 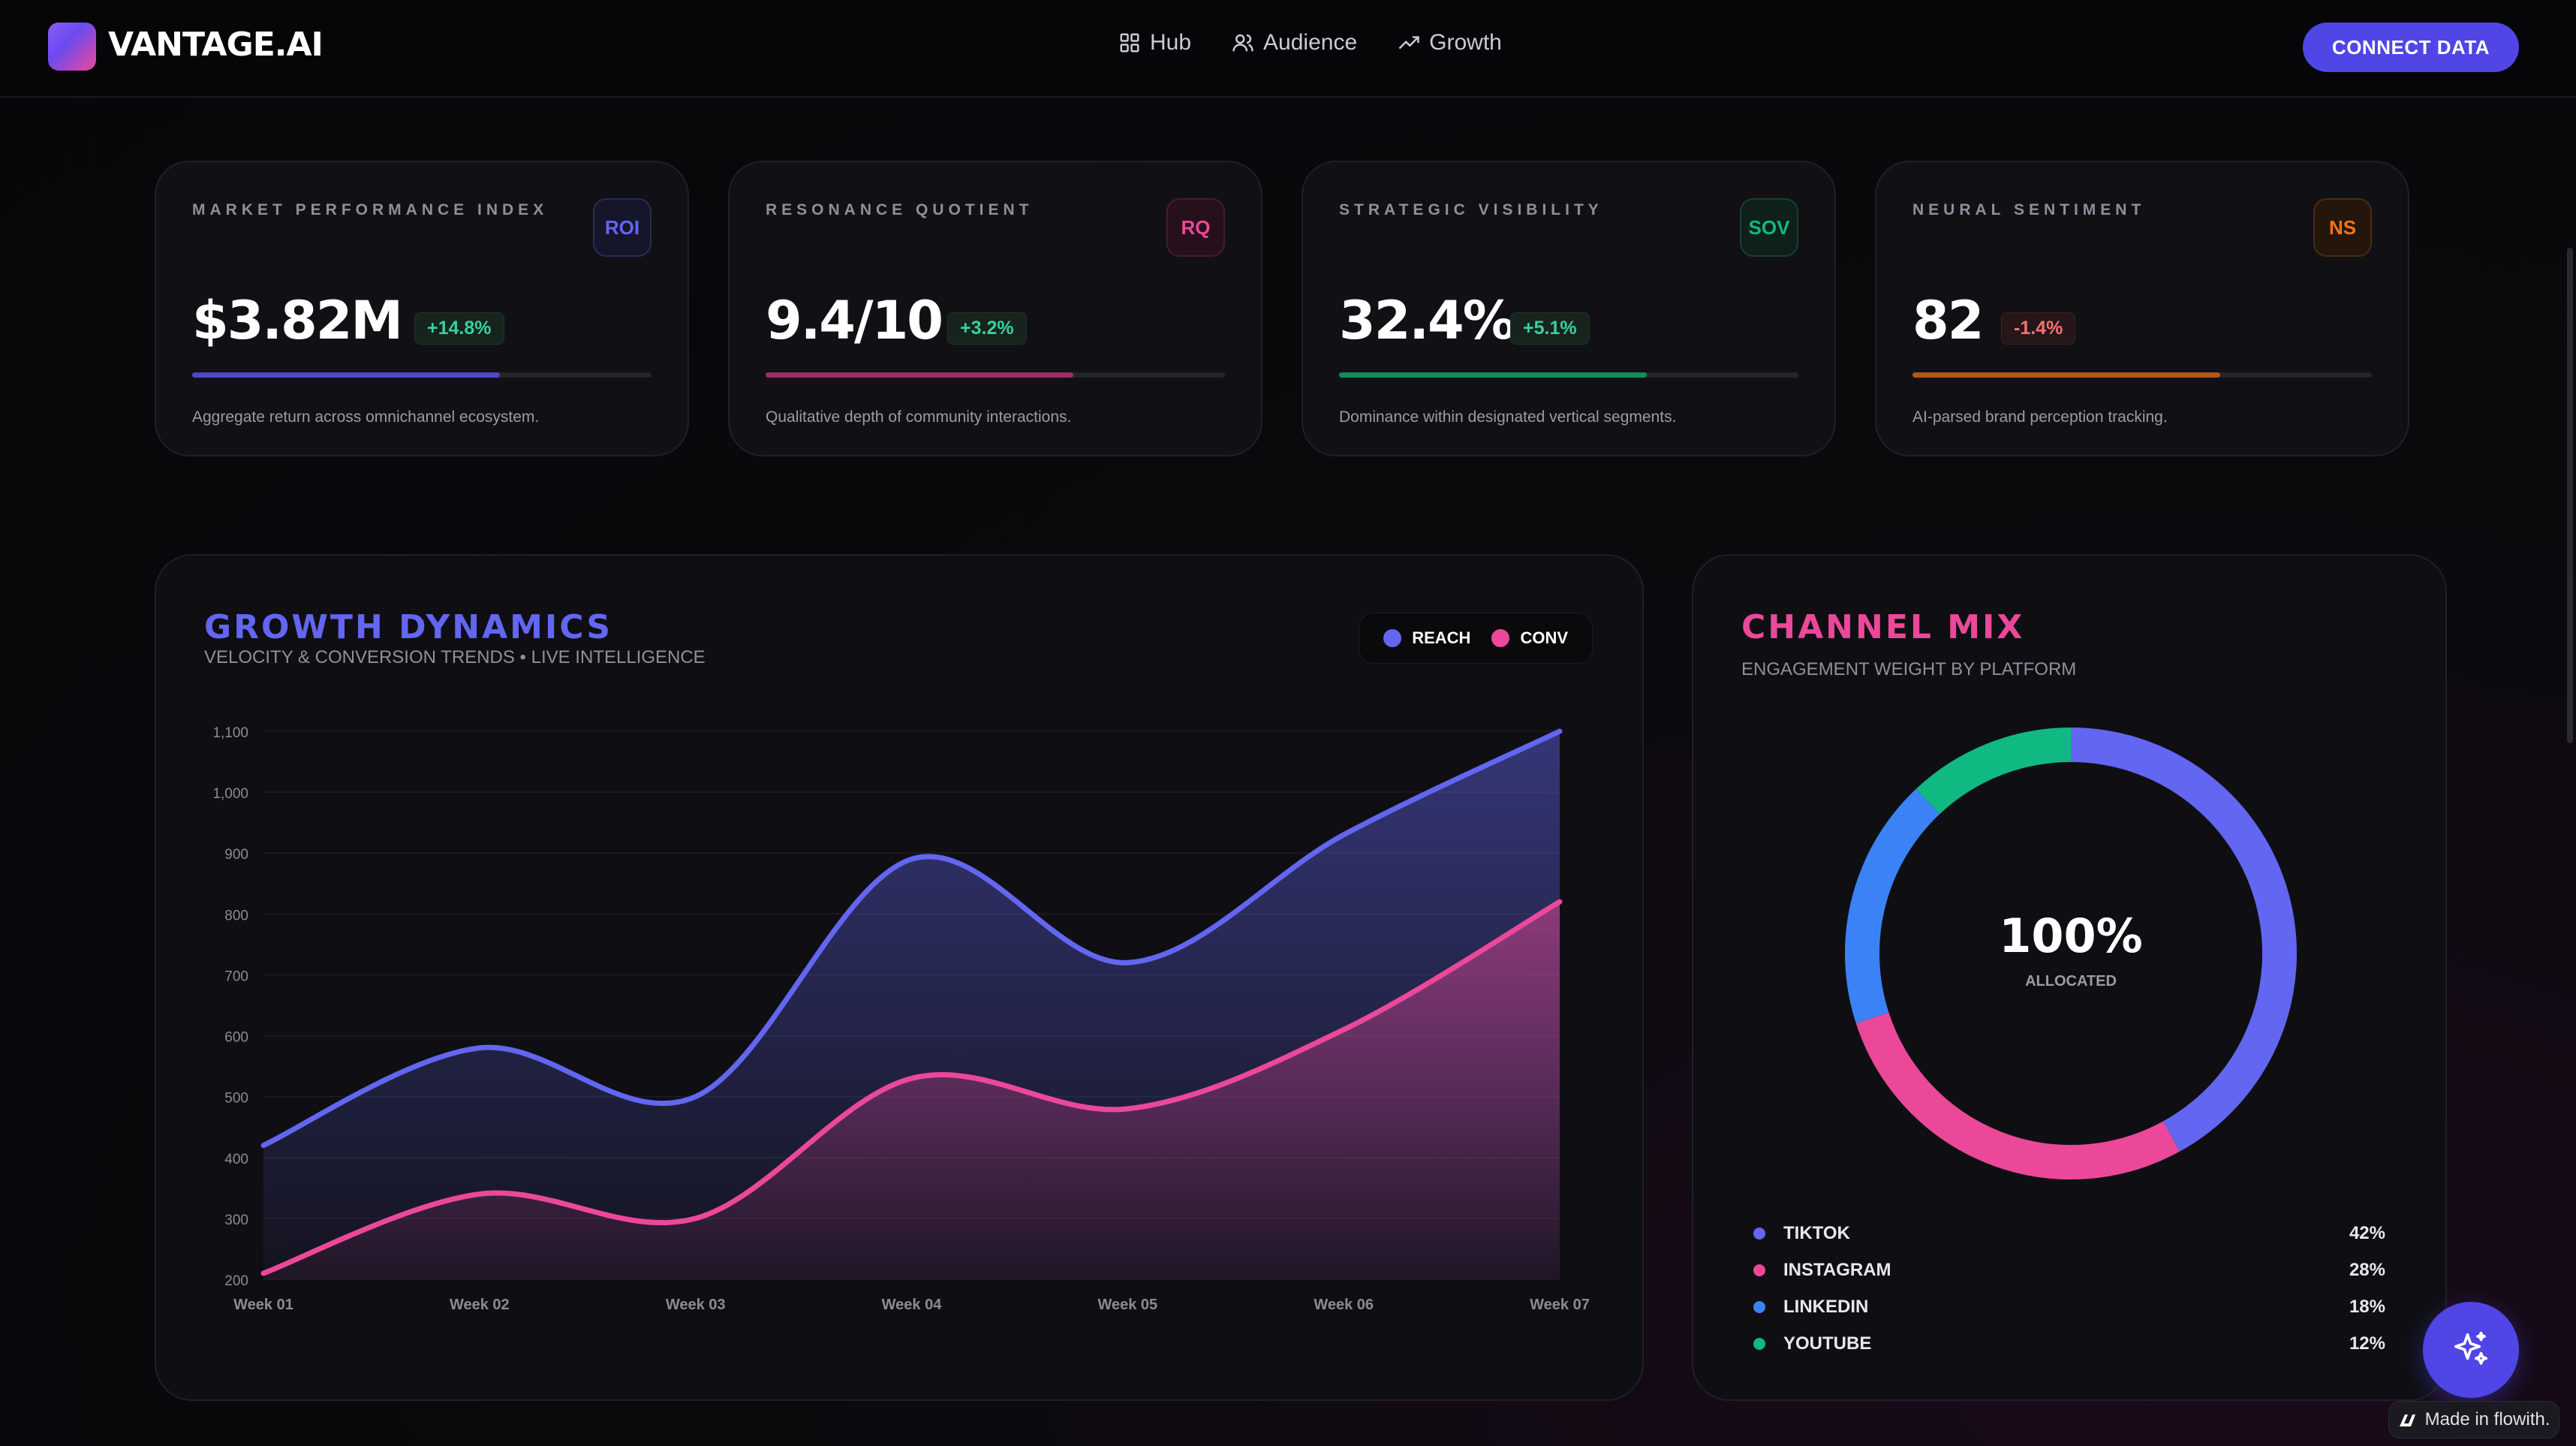 I want to click on legend-item-conv: CONV, so click(x=1529, y=638).